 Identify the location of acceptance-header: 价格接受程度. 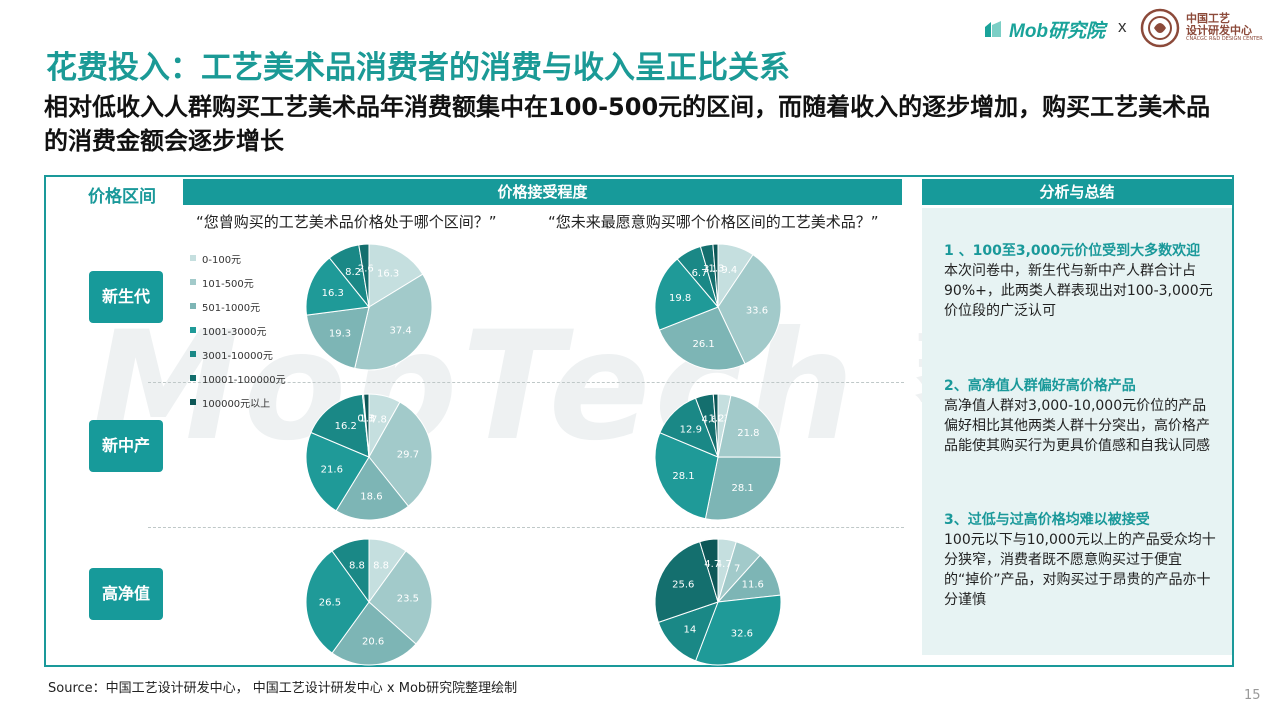
(542, 192).